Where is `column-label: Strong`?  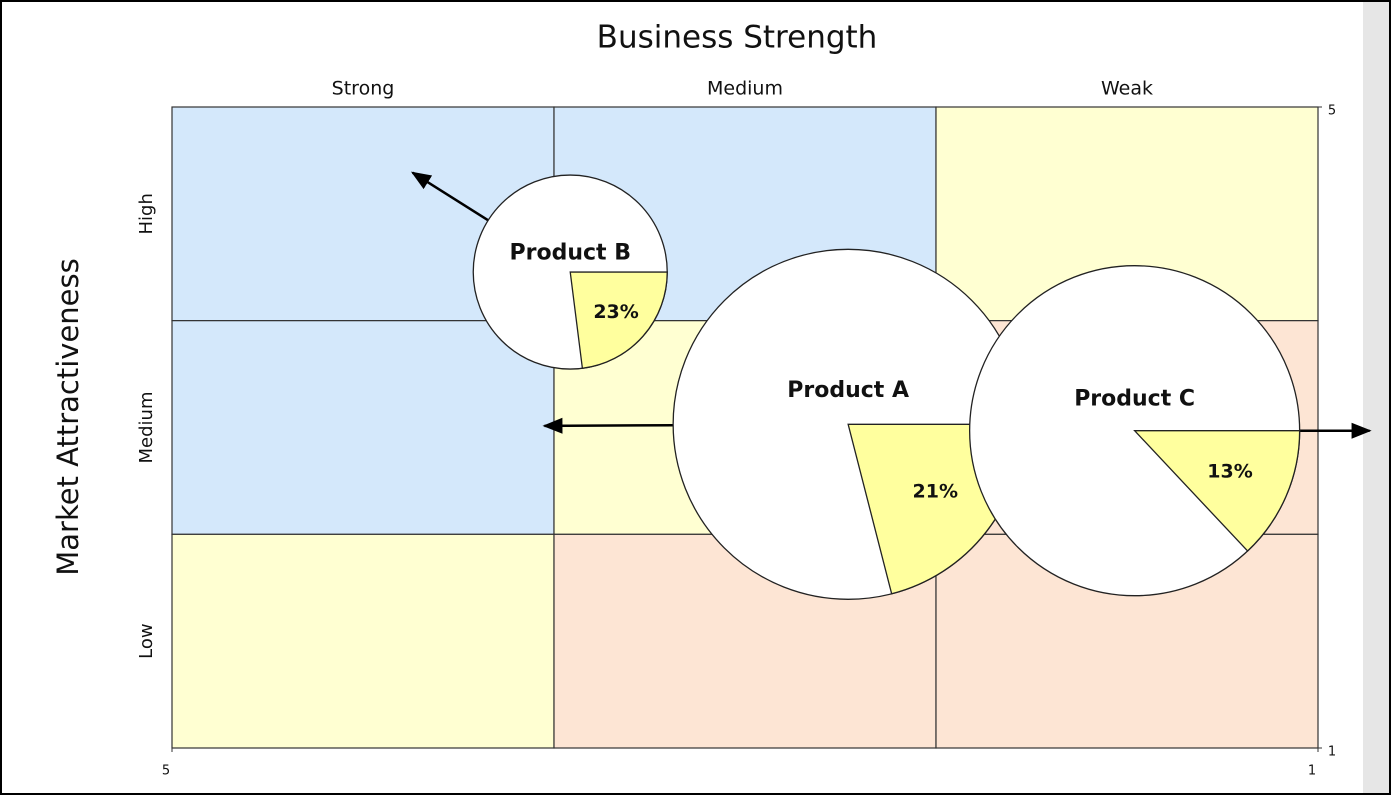 column-label: Strong is located at coordinates (363, 89).